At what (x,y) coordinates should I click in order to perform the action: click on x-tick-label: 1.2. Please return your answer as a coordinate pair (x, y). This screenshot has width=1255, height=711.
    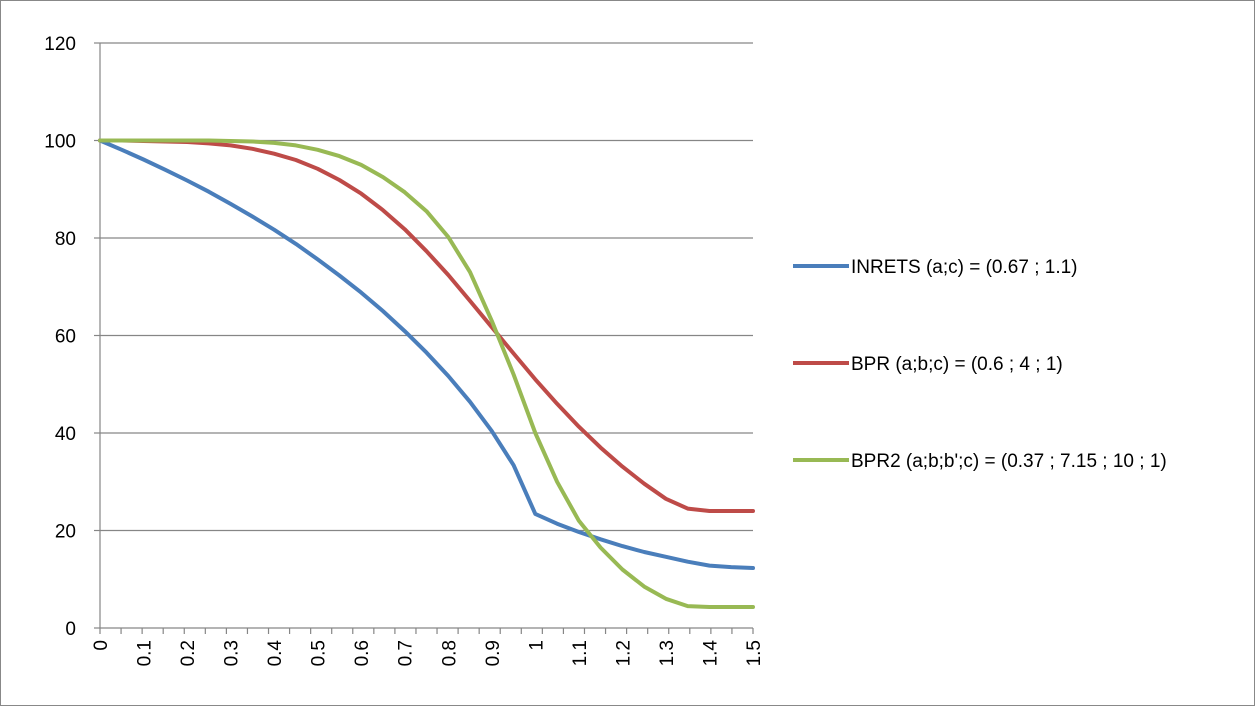
    Looking at the image, I should click on (623, 653).